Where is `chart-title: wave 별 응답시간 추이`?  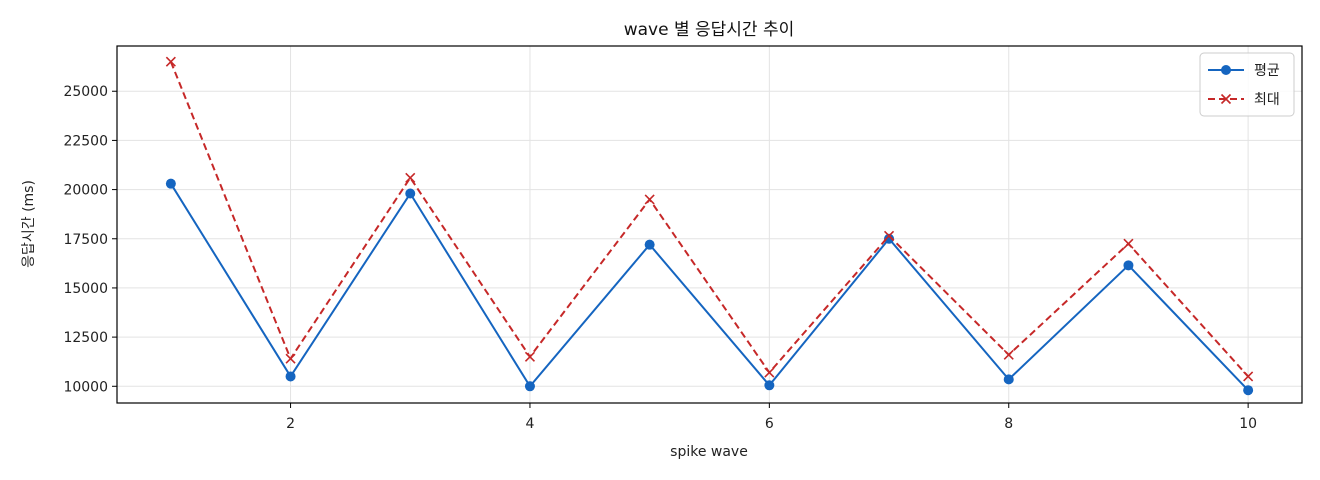 chart-title: wave 별 응답시간 추이 is located at coordinates (709, 30).